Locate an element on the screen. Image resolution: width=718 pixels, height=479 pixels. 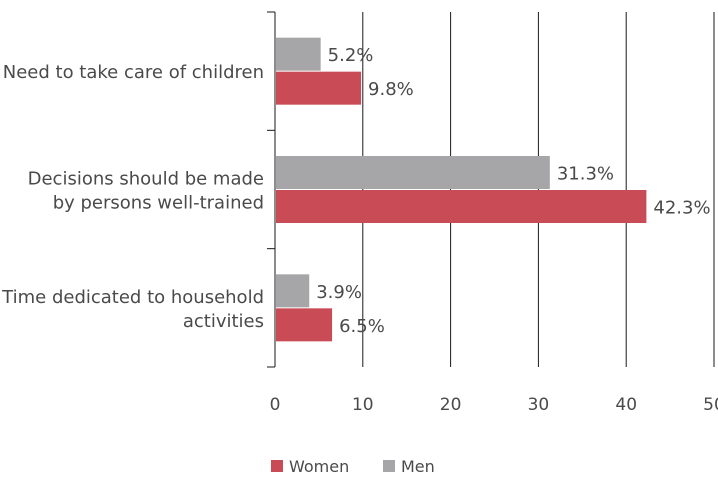
y-axis is located at coordinates (271, 189).